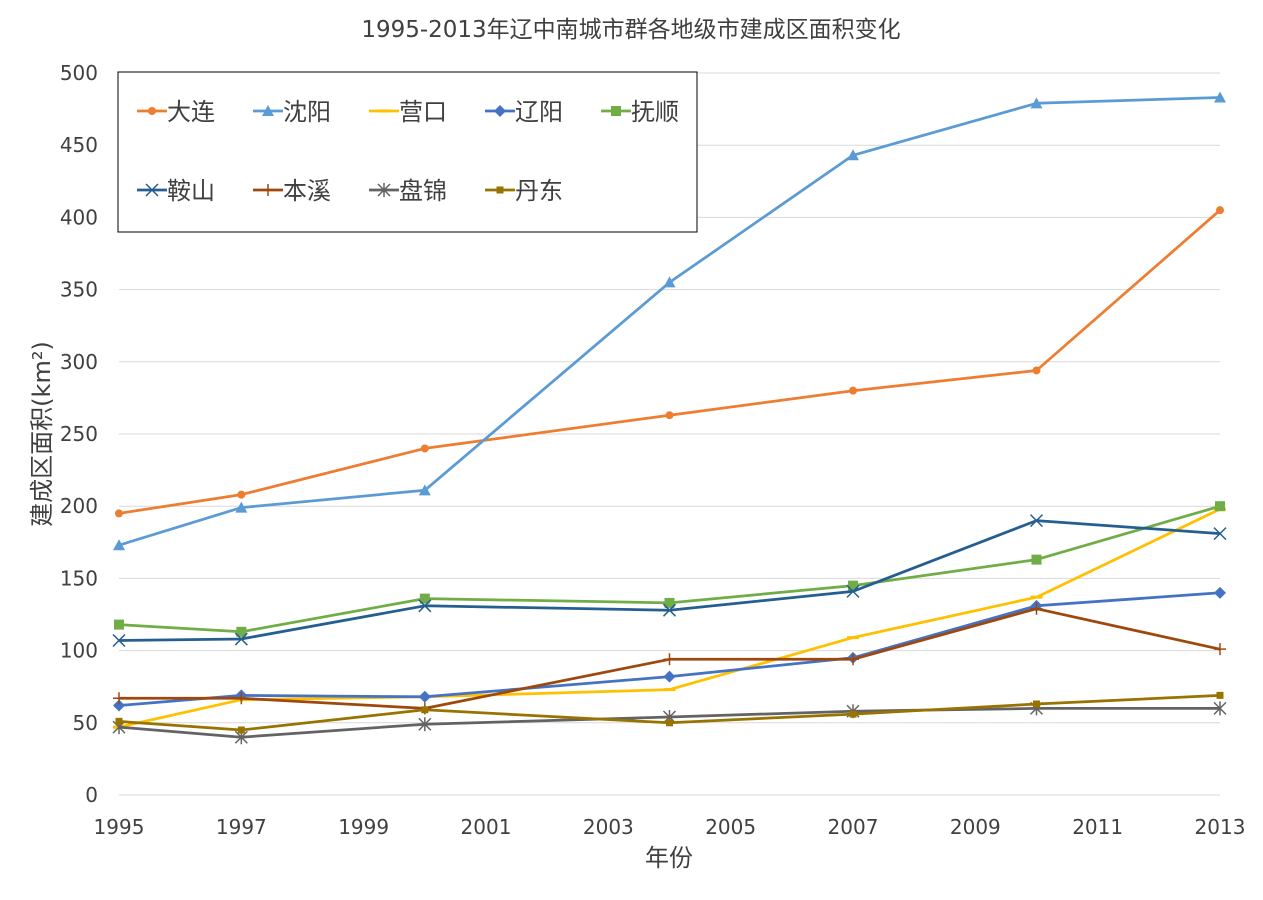  What do you see at coordinates (669, 658) in the screenshot?
I see `series-本溪` at bounding box center [669, 658].